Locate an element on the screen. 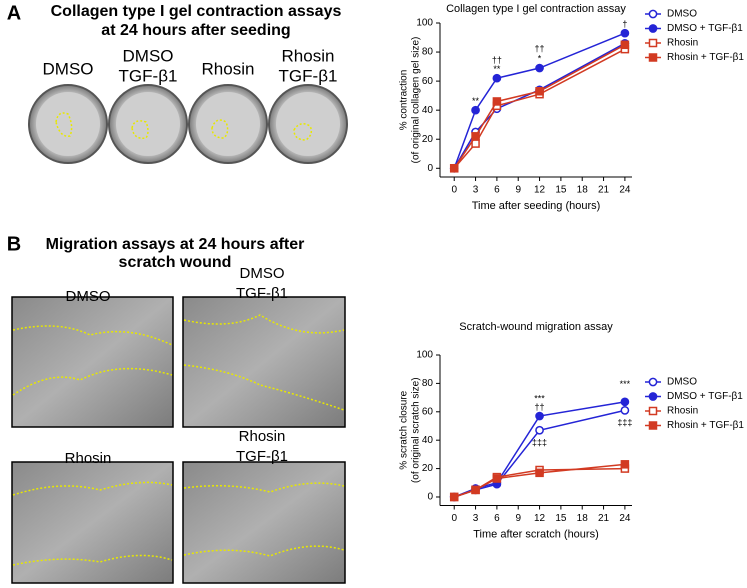 Image resolution: width=747 pixels, height=588 pixels. panel-letter: A is located at coordinates (14, 13).